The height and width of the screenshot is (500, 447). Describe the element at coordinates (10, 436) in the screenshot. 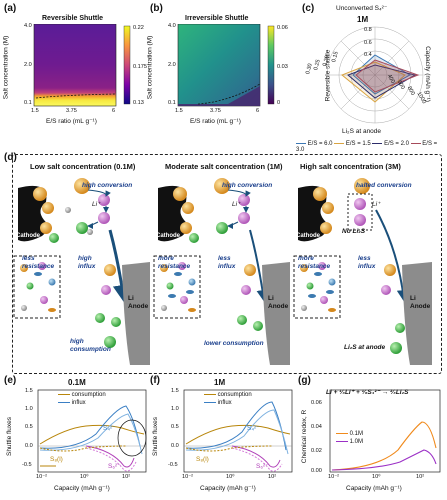

I see `panel-e-ylabel: Shuttle fluxes` at that location.